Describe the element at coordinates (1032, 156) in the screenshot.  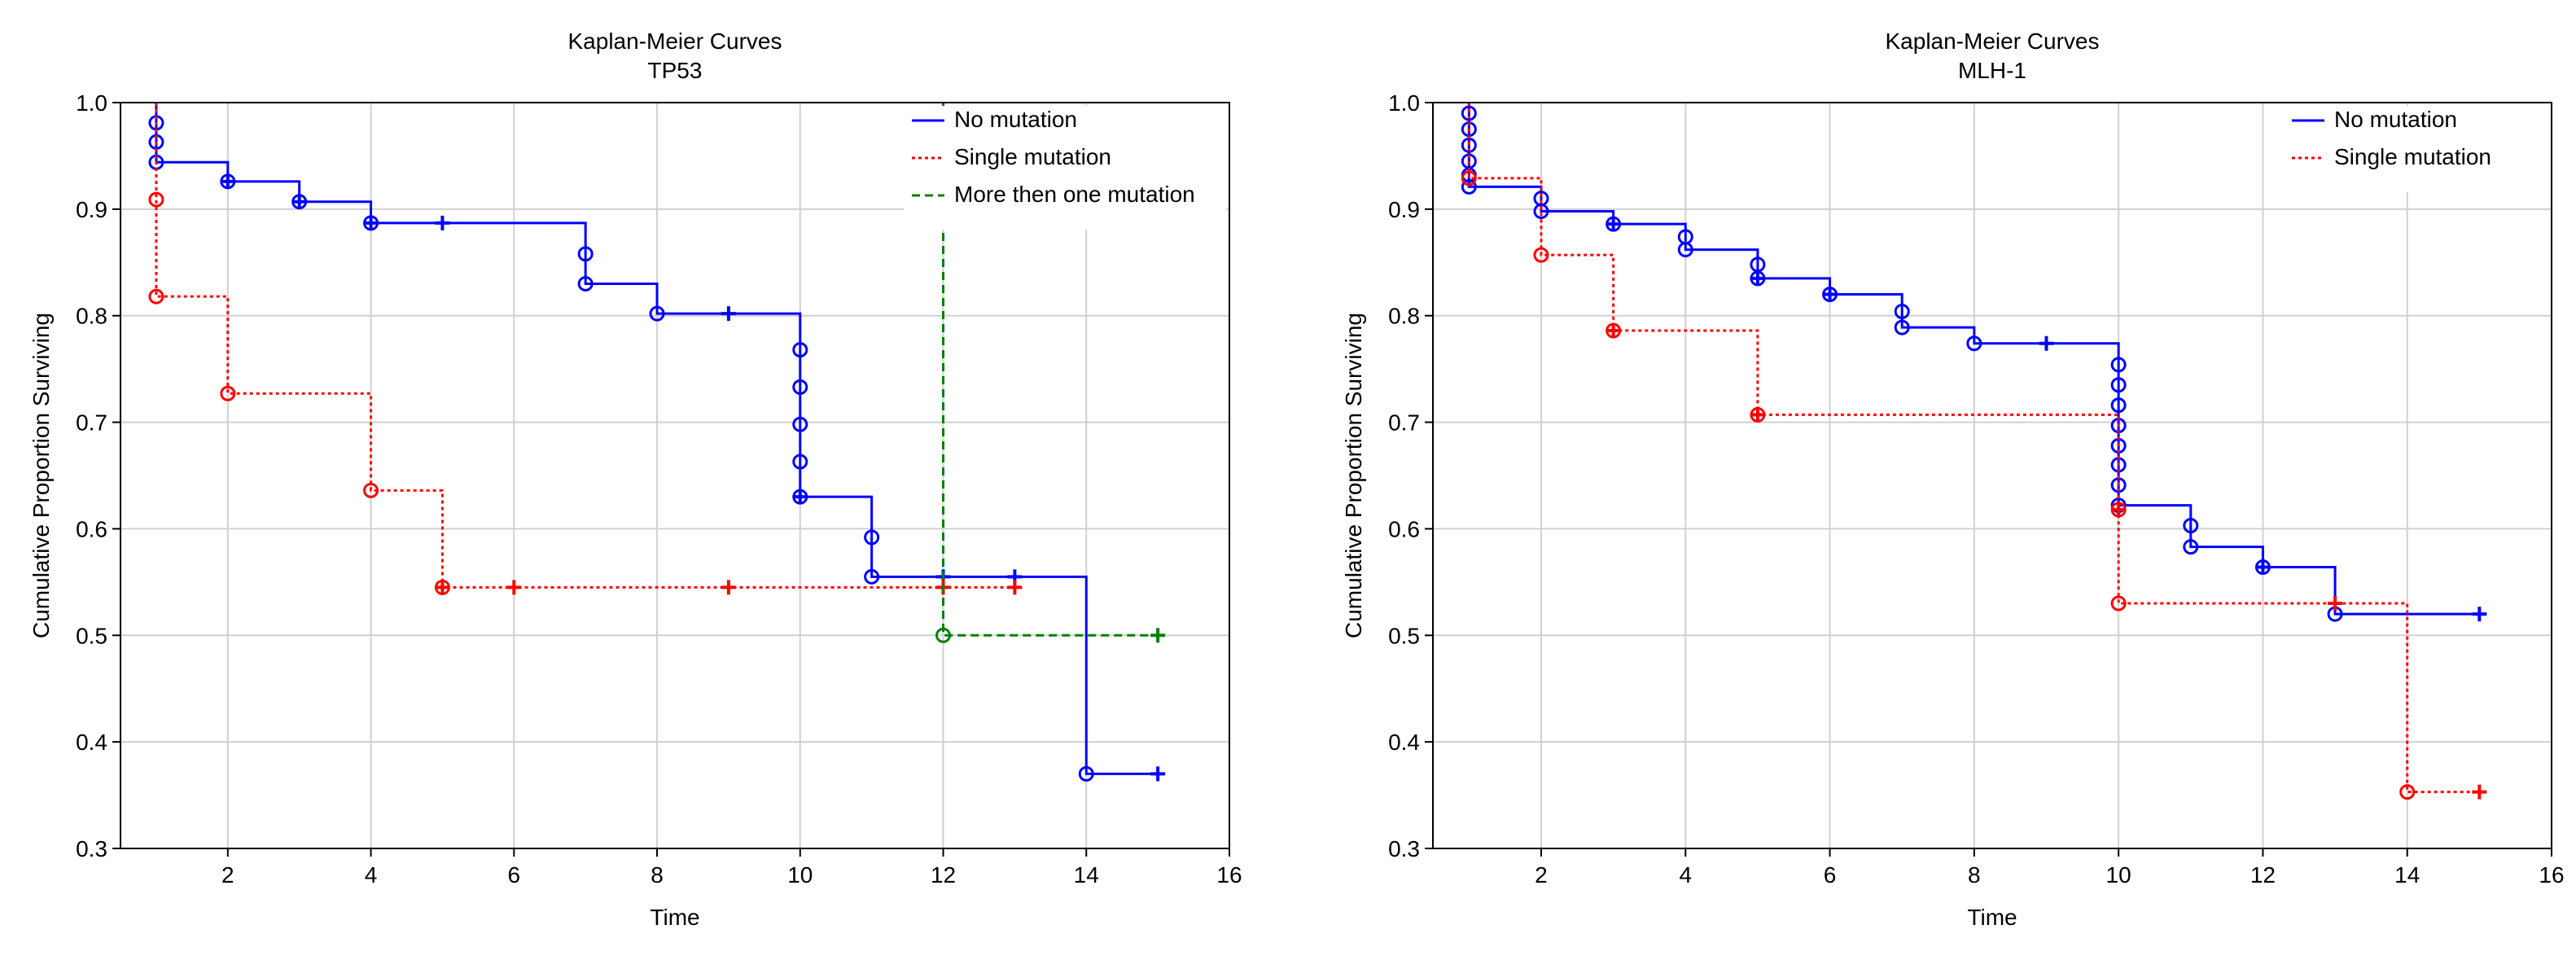
I see `legend-entry: Single mutation` at that location.